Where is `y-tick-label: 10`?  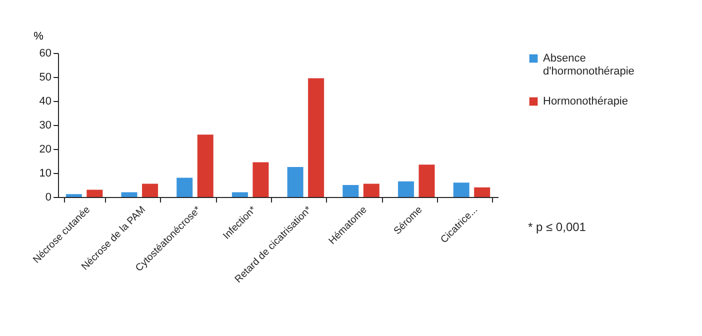 y-tick-label: 10 is located at coordinates (45, 174).